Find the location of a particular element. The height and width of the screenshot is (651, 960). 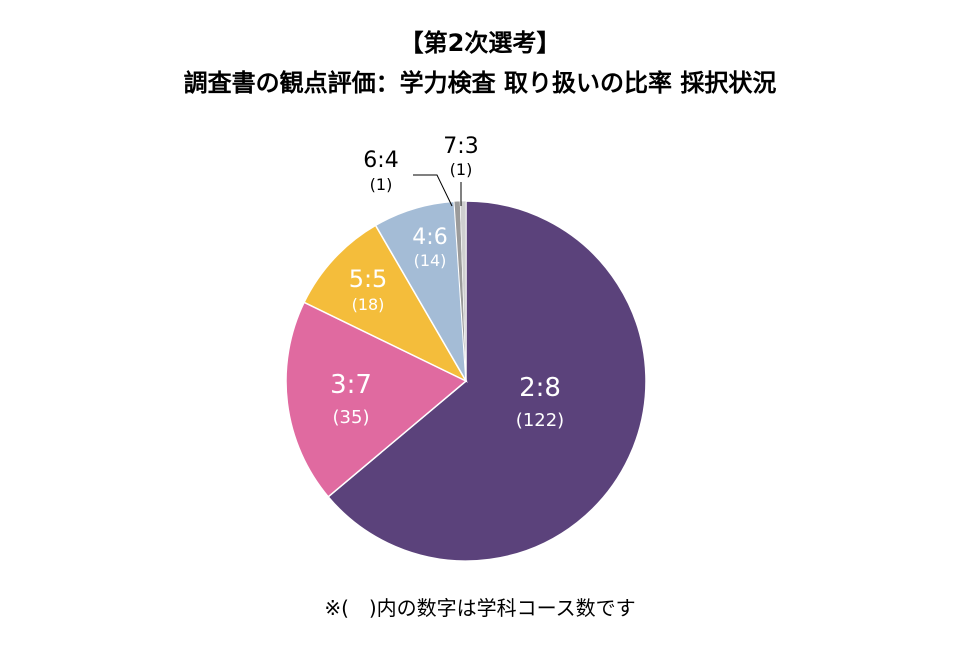

slice-label-5: 6:4 is located at coordinates (380, 160).